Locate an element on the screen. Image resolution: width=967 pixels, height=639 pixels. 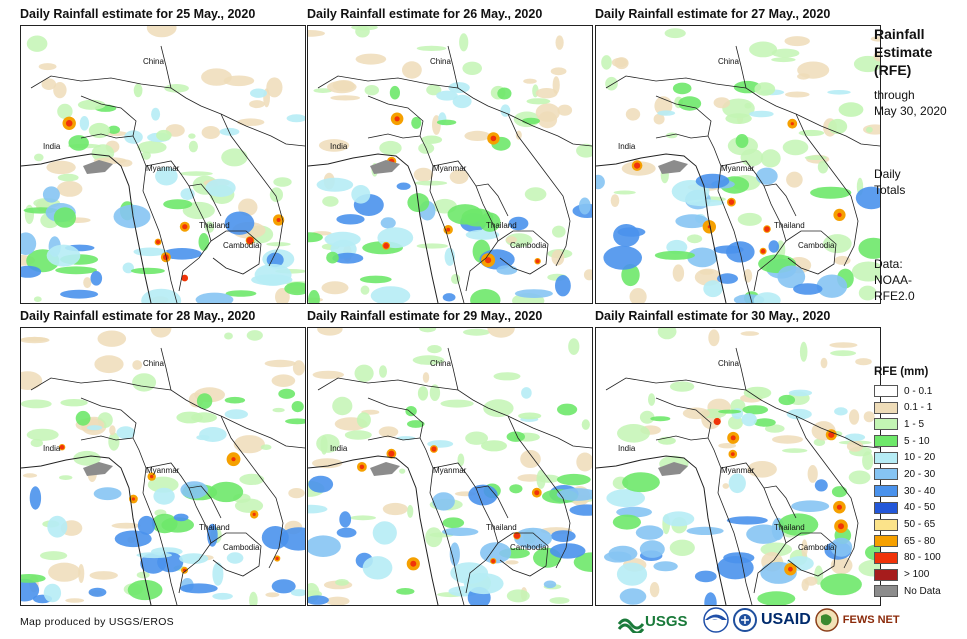
sidebar-totals-line: Totals is located at coordinates (890, 190).